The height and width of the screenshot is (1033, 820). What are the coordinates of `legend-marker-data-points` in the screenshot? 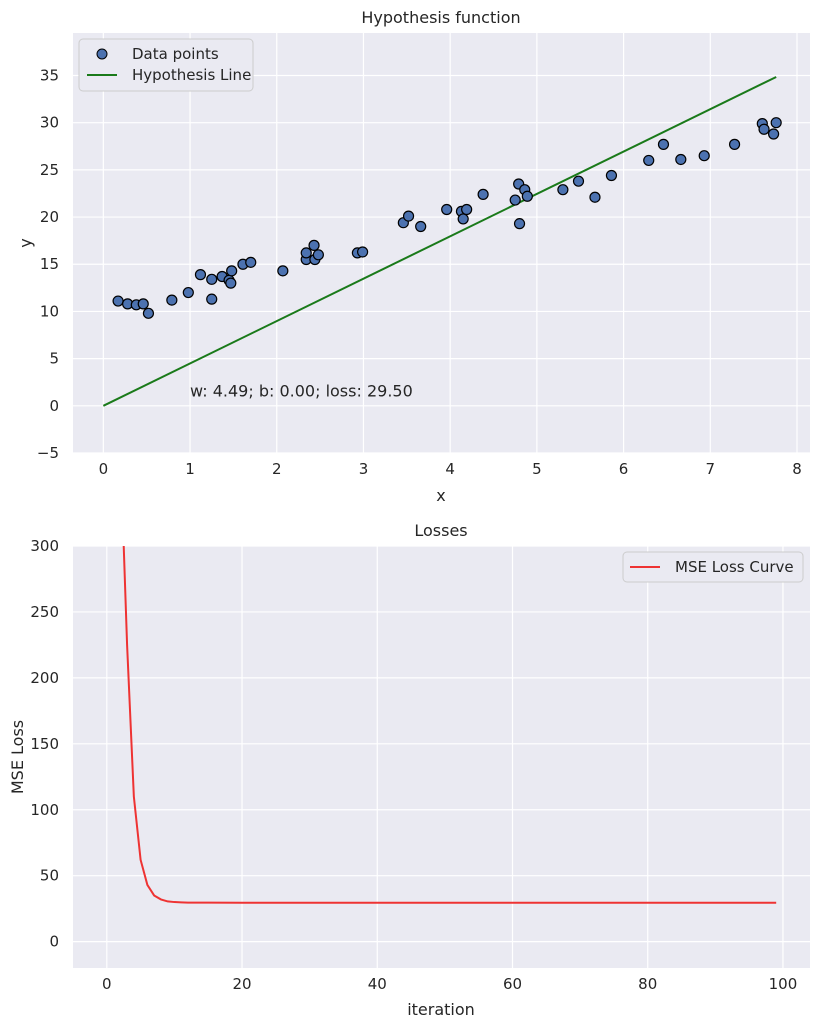 It's located at (102, 54).